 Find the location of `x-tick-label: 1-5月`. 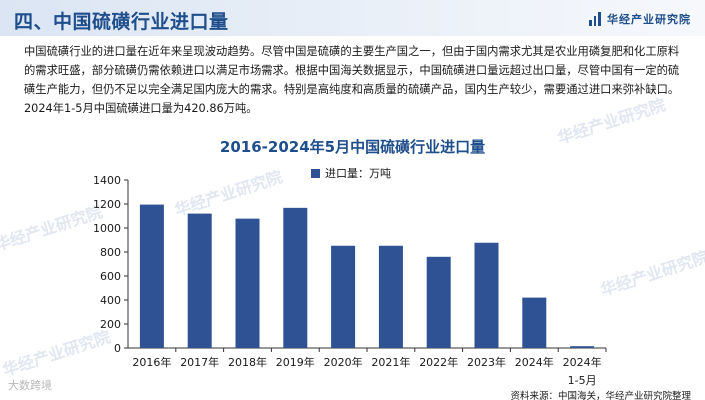

x-tick-label: 1-5月 is located at coordinates (582, 380).